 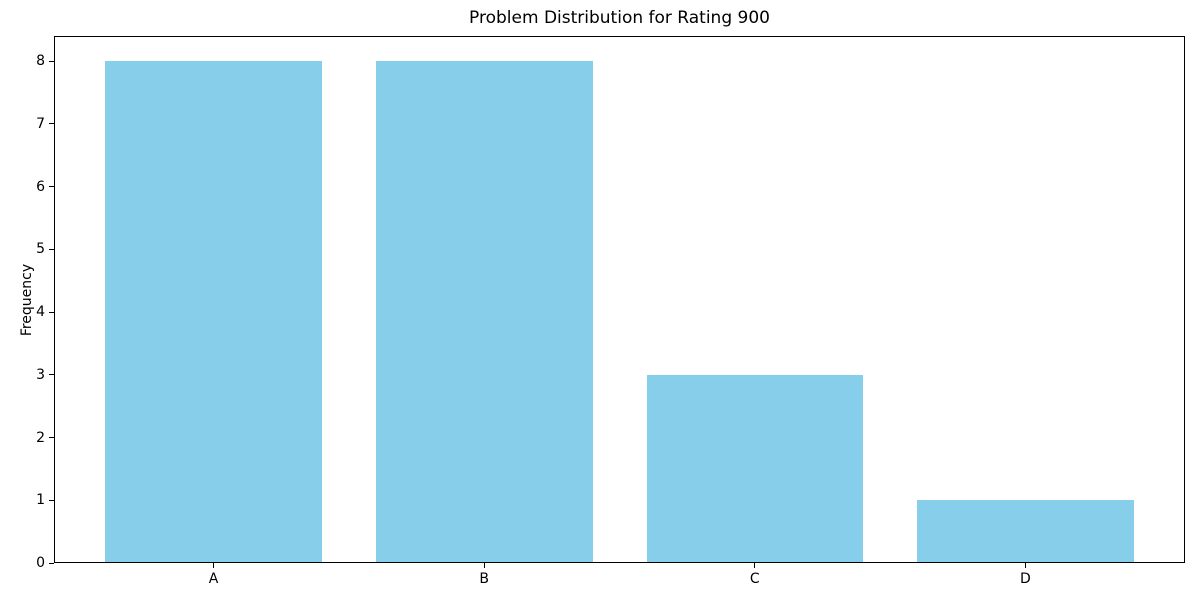 What do you see at coordinates (40, 437) in the screenshot?
I see `y-tick-label: 2` at bounding box center [40, 437].